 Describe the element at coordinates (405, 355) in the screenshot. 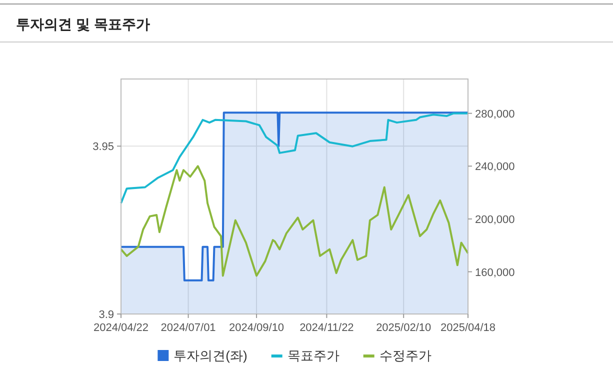

I see `legend-label: 수정주가` at that location.